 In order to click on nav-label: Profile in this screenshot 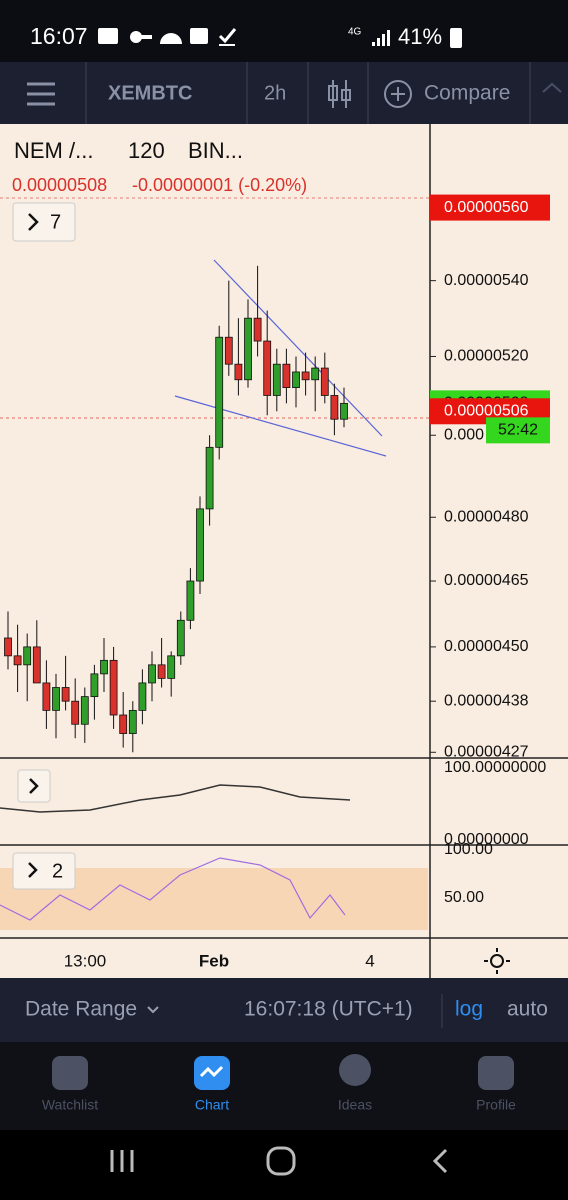, I will do `click(496, 1105)`.